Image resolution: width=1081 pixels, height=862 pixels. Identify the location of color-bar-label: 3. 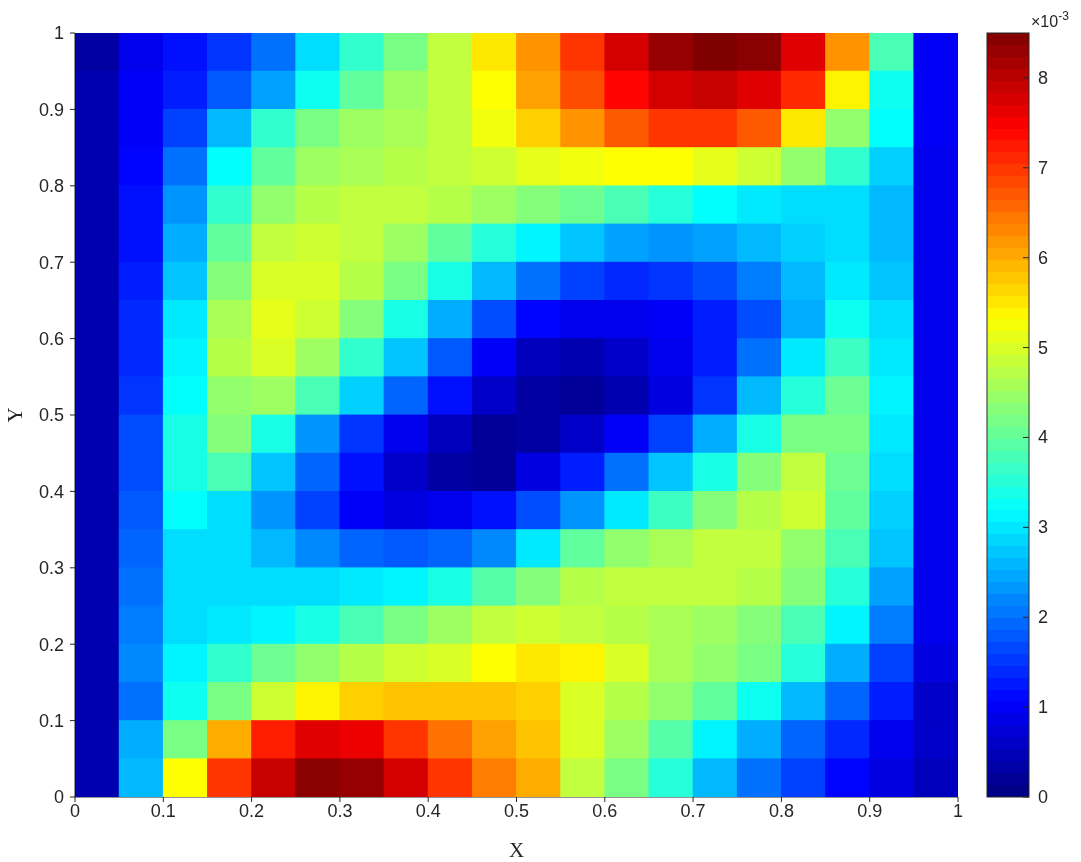
(1043, 527).